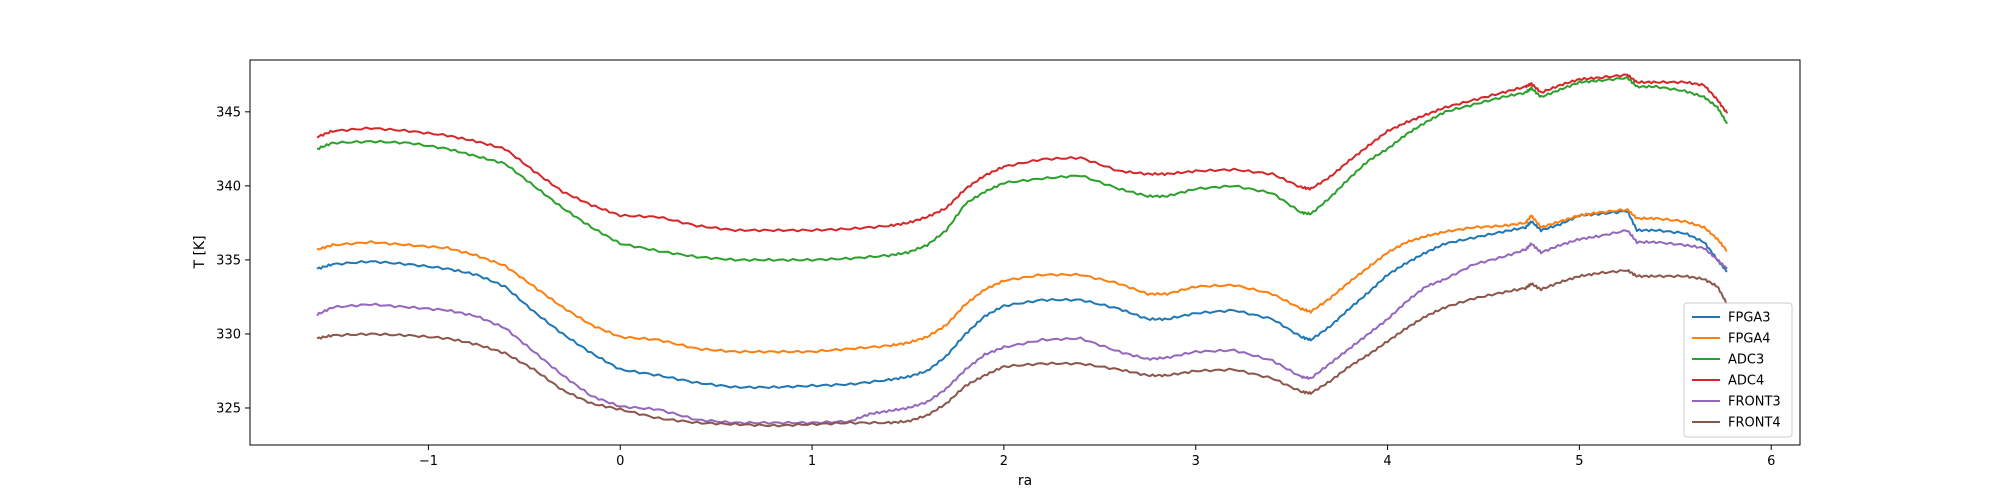 This screenshot has height=500, width=2000. Describe the element at coordinates (228, 408) in the screenshot. I see `y-tick-label: 325` at that location.